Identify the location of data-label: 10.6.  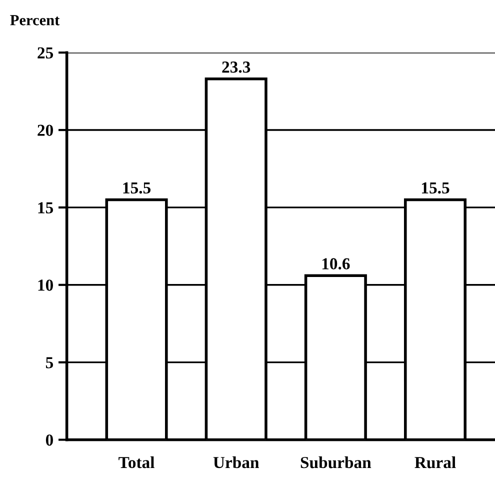
(336, 264).